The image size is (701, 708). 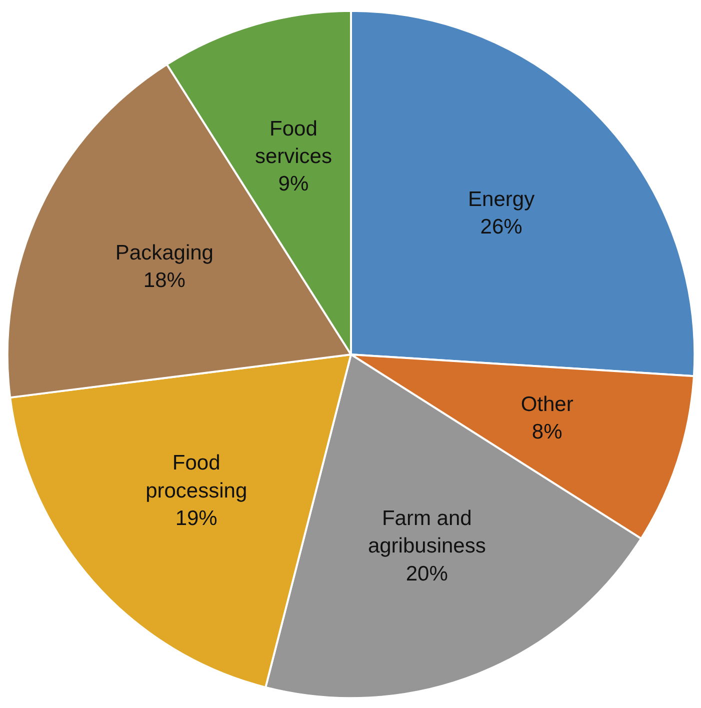 What do you see at coordinates (164, 280) in the screenshot?
I see `data-label: 18%` at bounding box center [164, 280].